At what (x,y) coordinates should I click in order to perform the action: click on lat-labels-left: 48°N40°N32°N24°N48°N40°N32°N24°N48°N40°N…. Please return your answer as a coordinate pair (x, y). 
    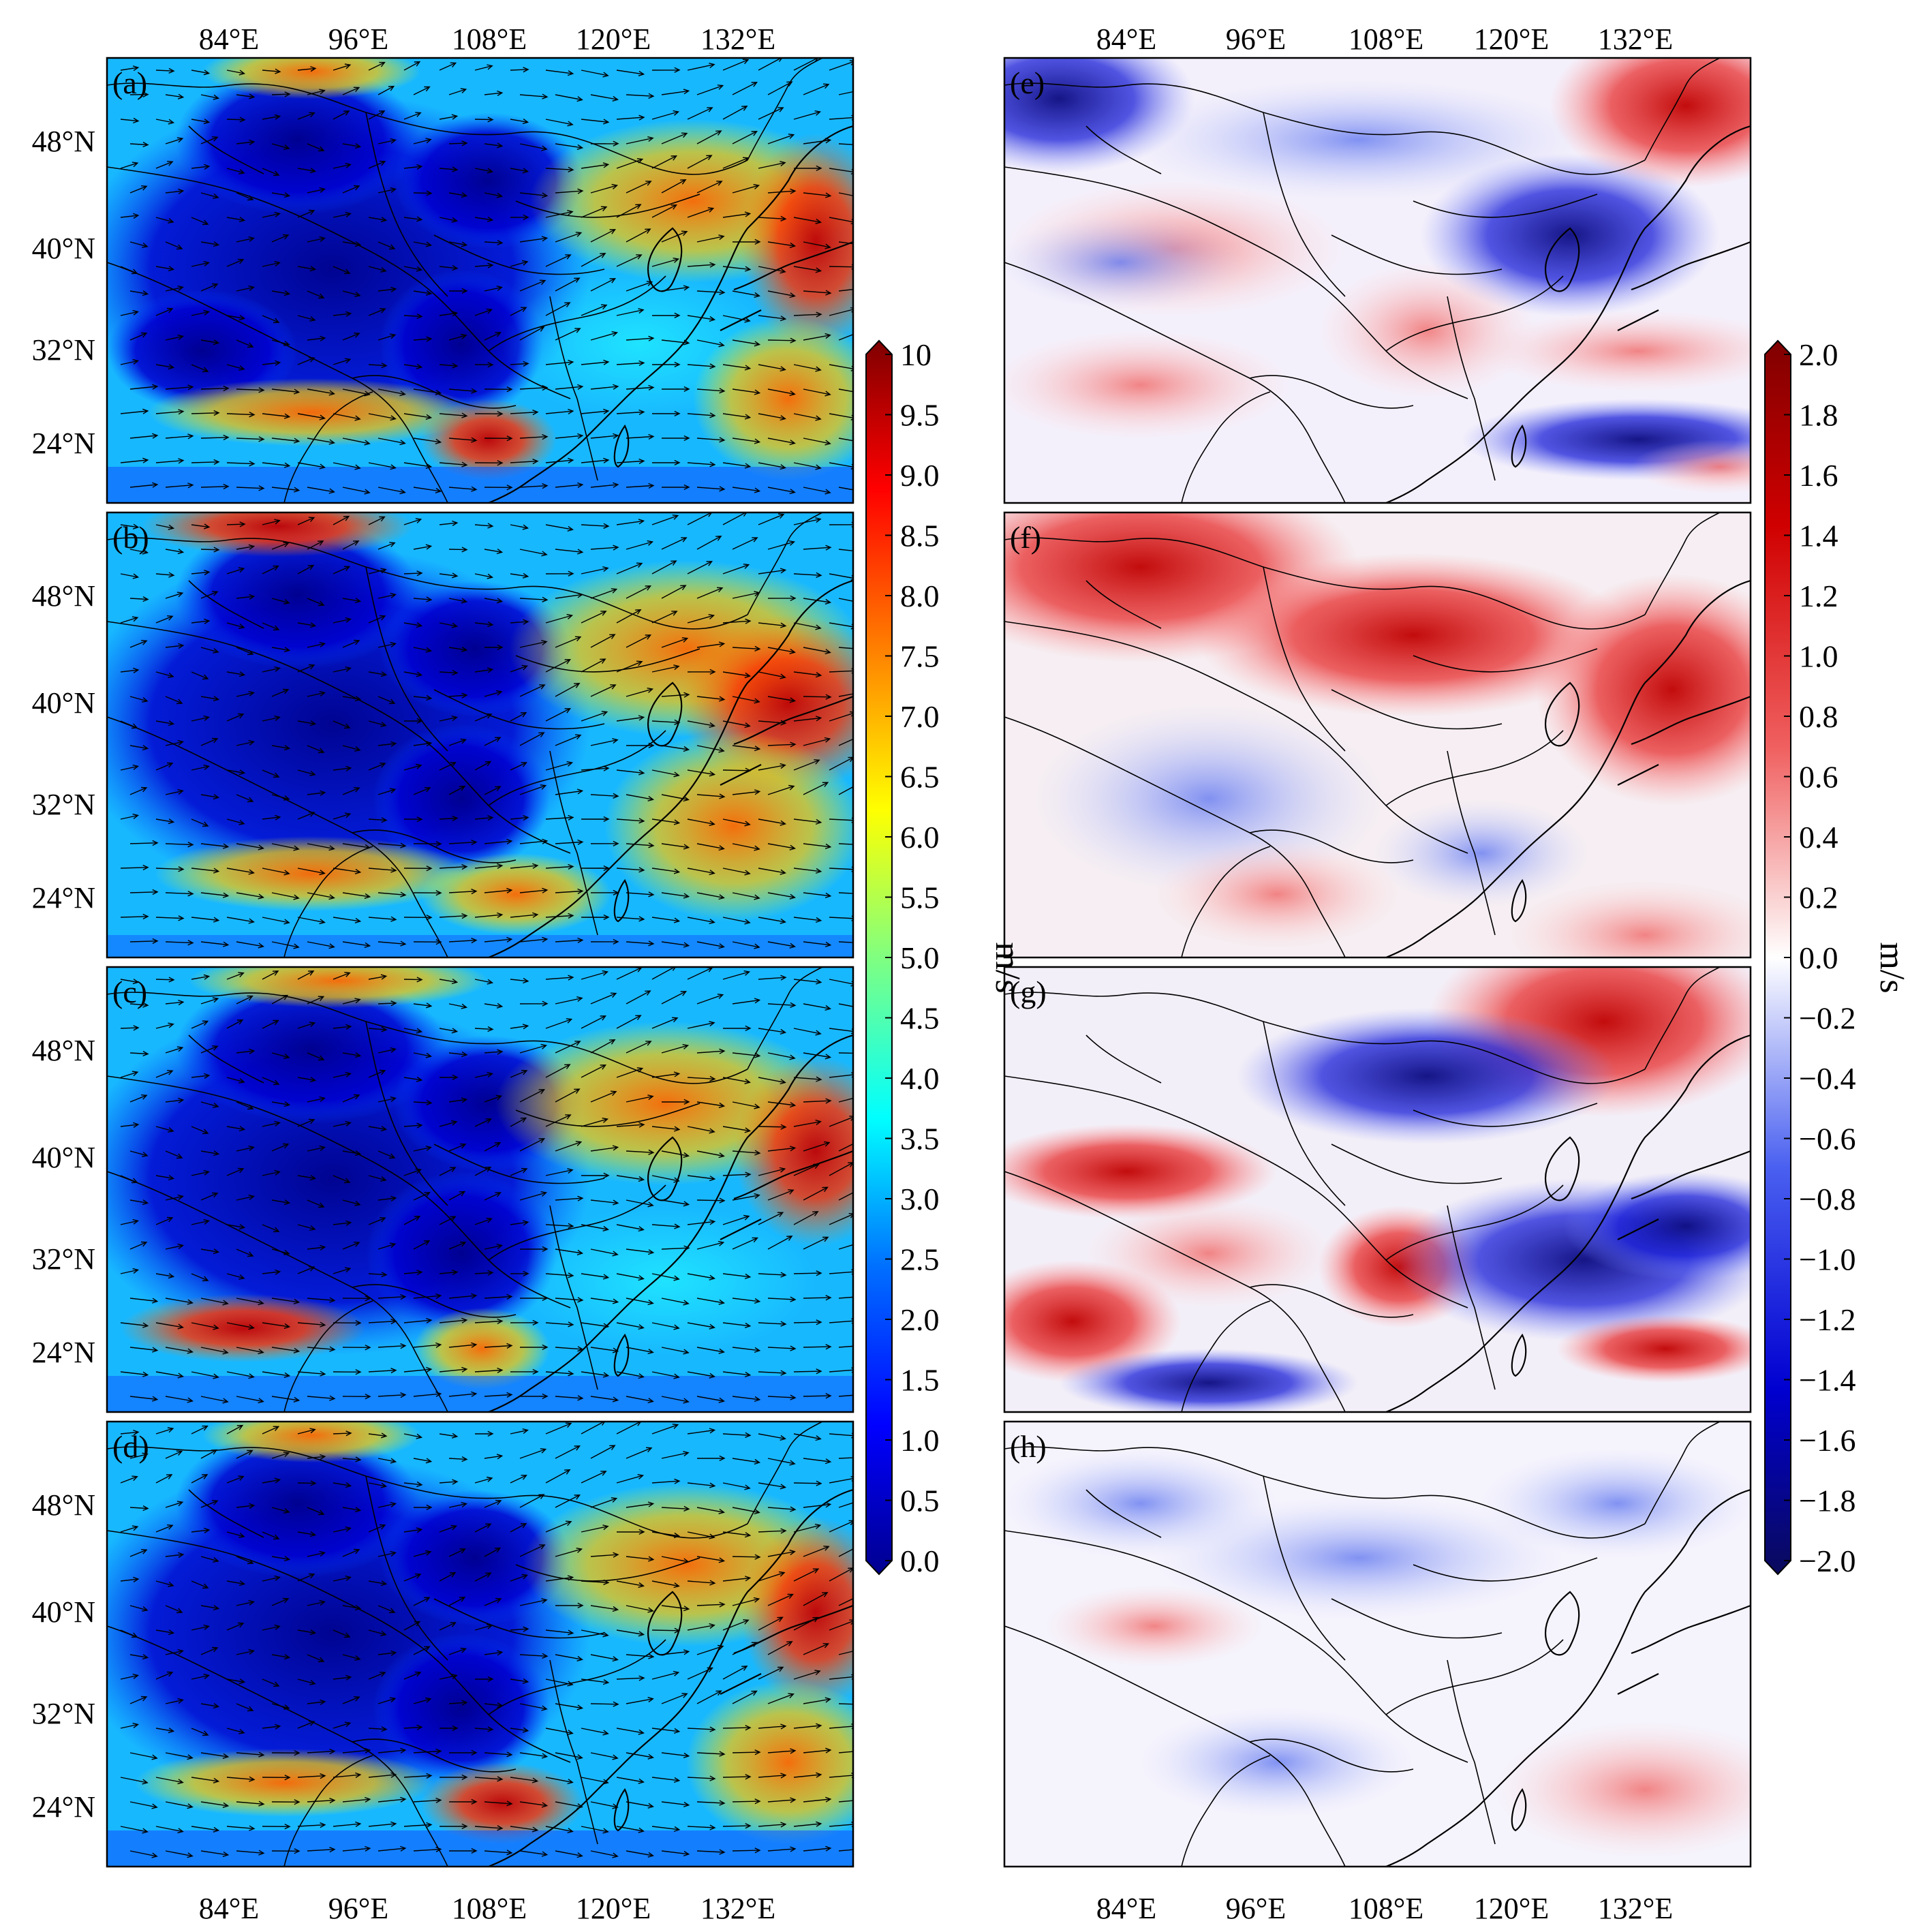
    Looking at the image, I should click on (63, 974).